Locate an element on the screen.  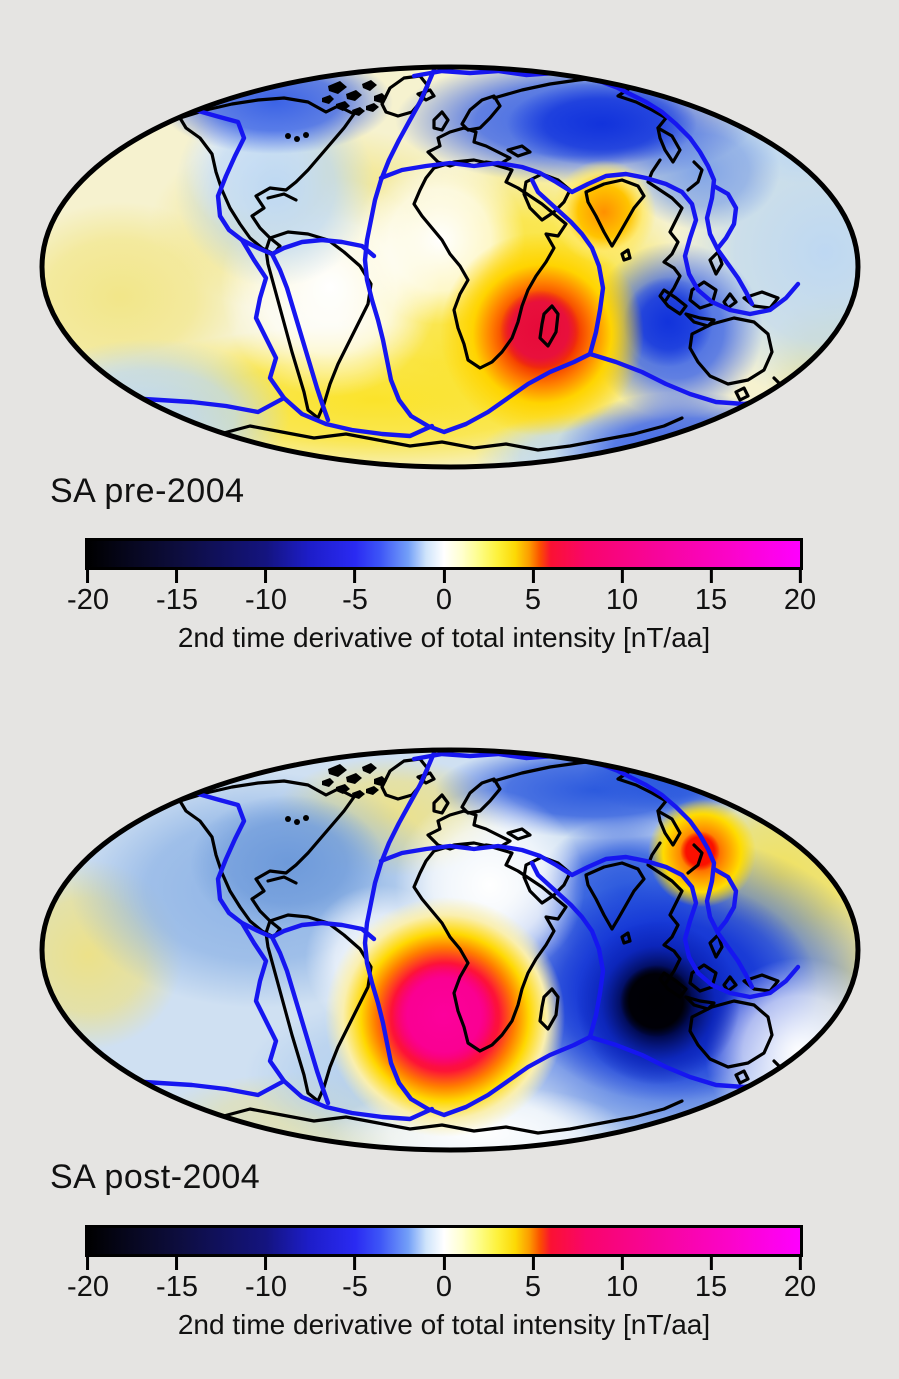
map-title-pre-2004: SA pre-2004 is located at coordinates (147, 491).